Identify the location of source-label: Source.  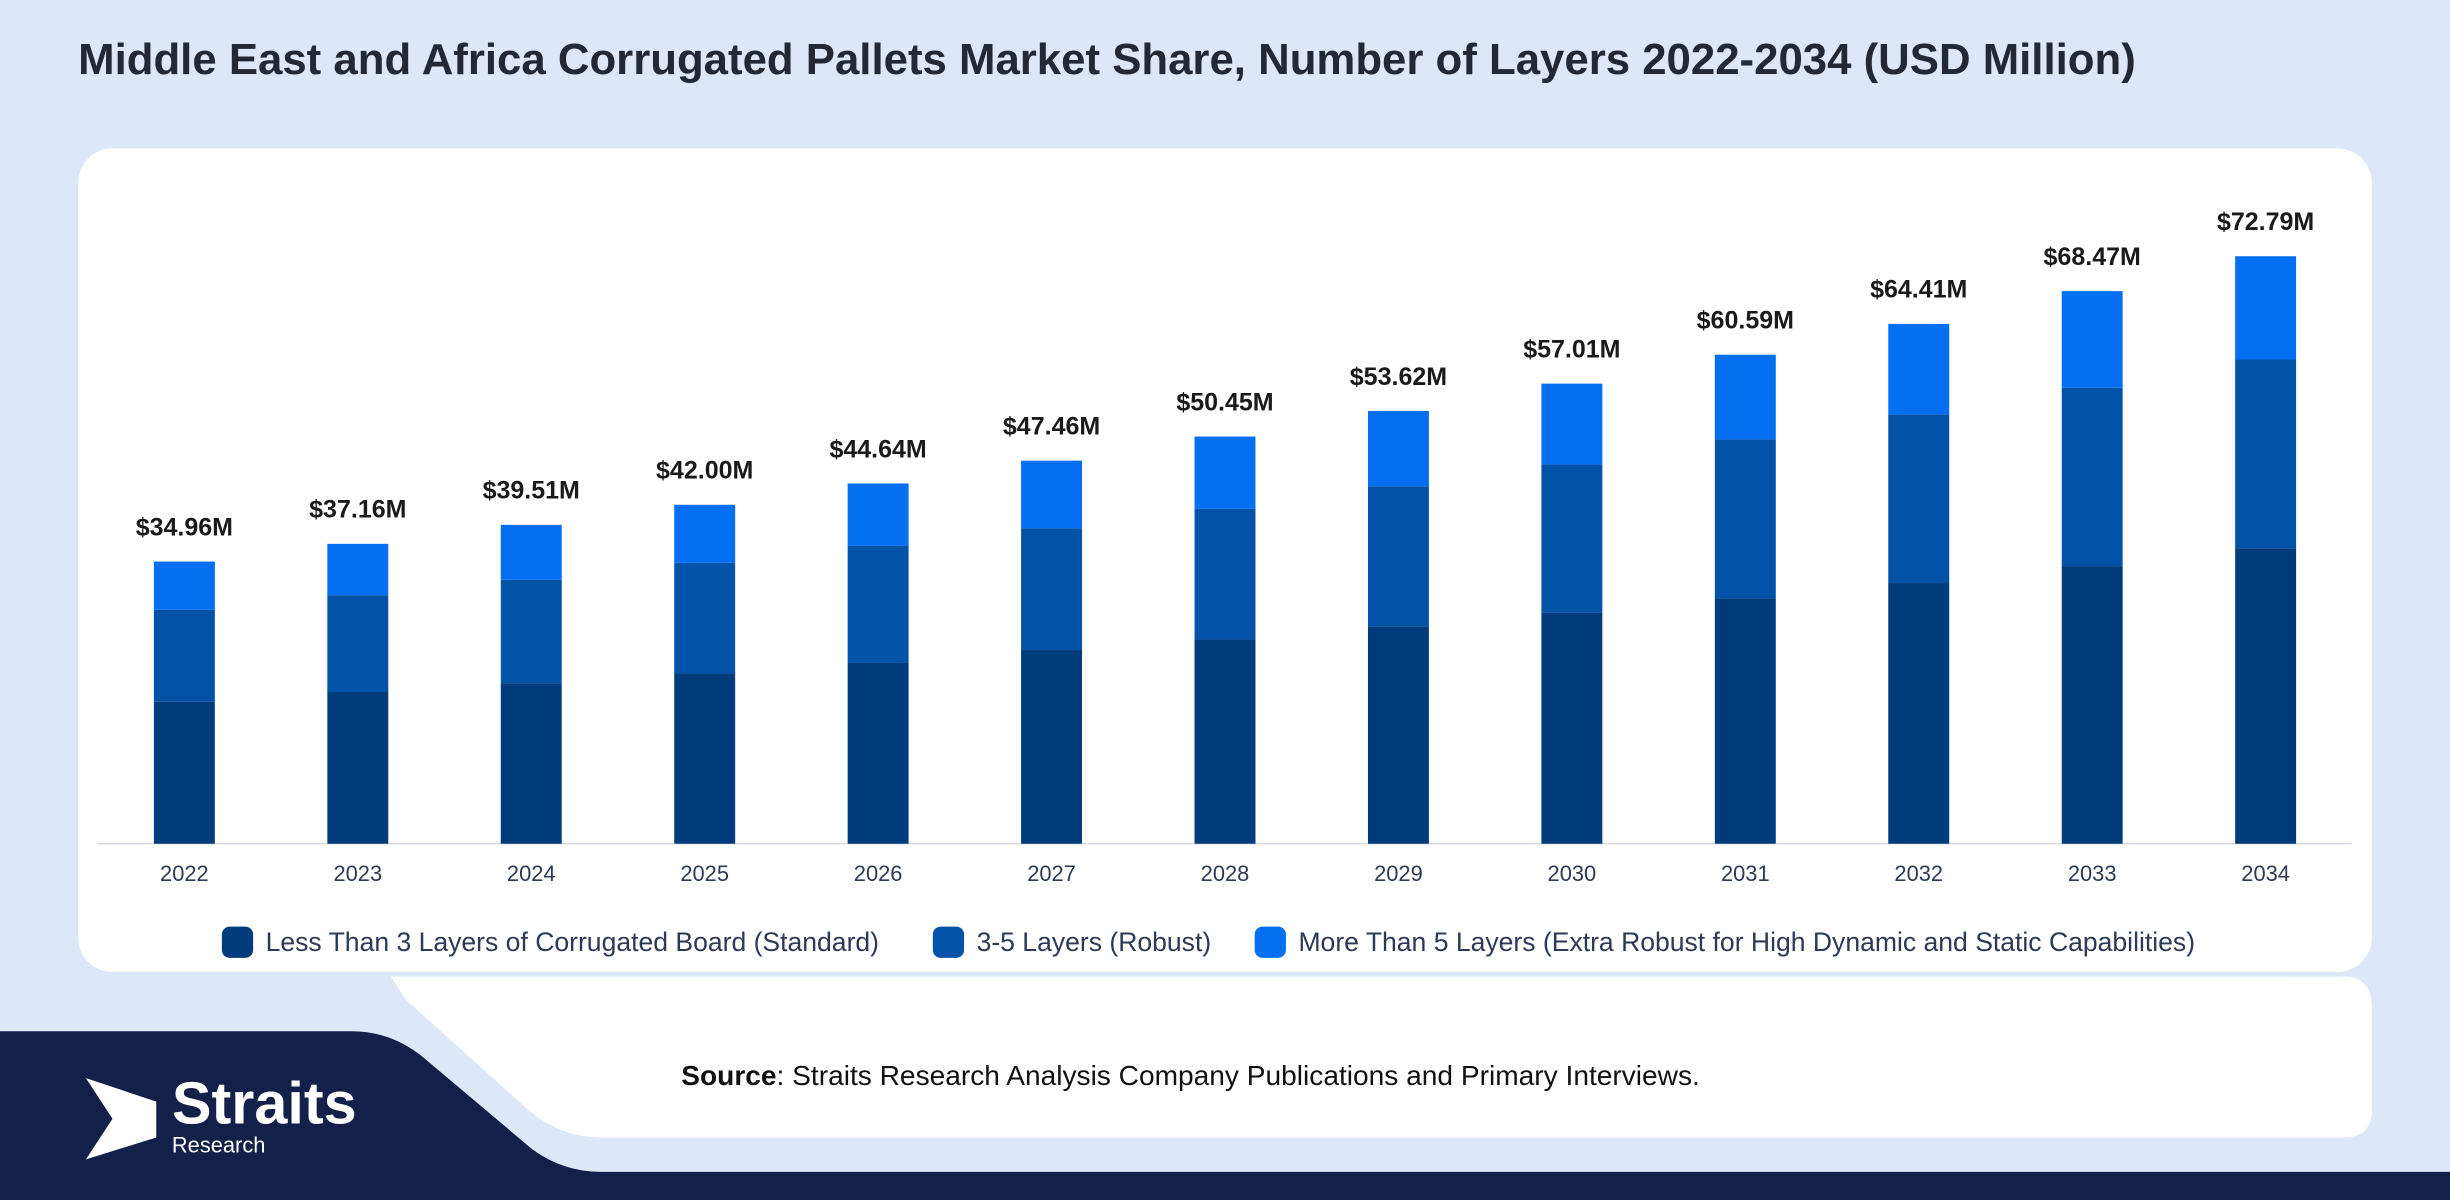
(728, 1076).